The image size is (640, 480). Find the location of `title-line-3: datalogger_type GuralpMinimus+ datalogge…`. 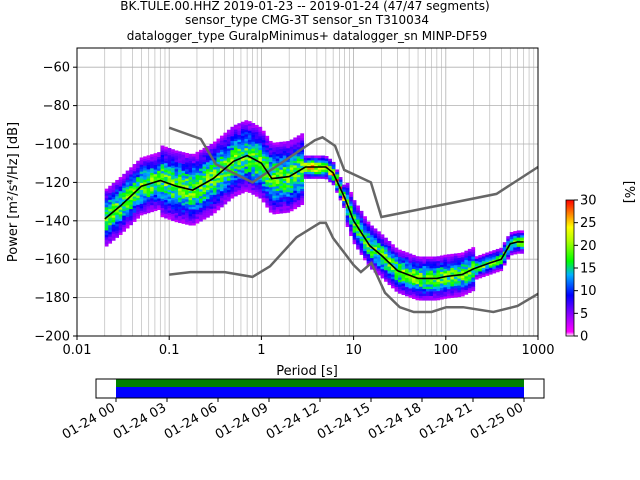

title-line-3: datalogger_type GuralpMinimus+ datalogge… is located at coordinates (307, 36).